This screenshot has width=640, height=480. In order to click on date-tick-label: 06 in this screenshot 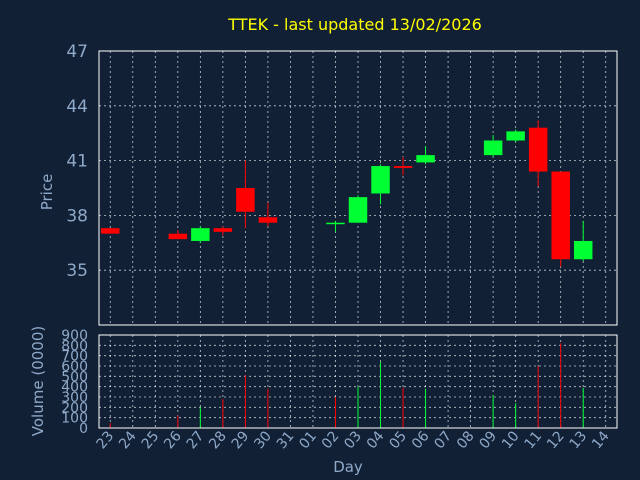, I will do `click(421, 440)`.